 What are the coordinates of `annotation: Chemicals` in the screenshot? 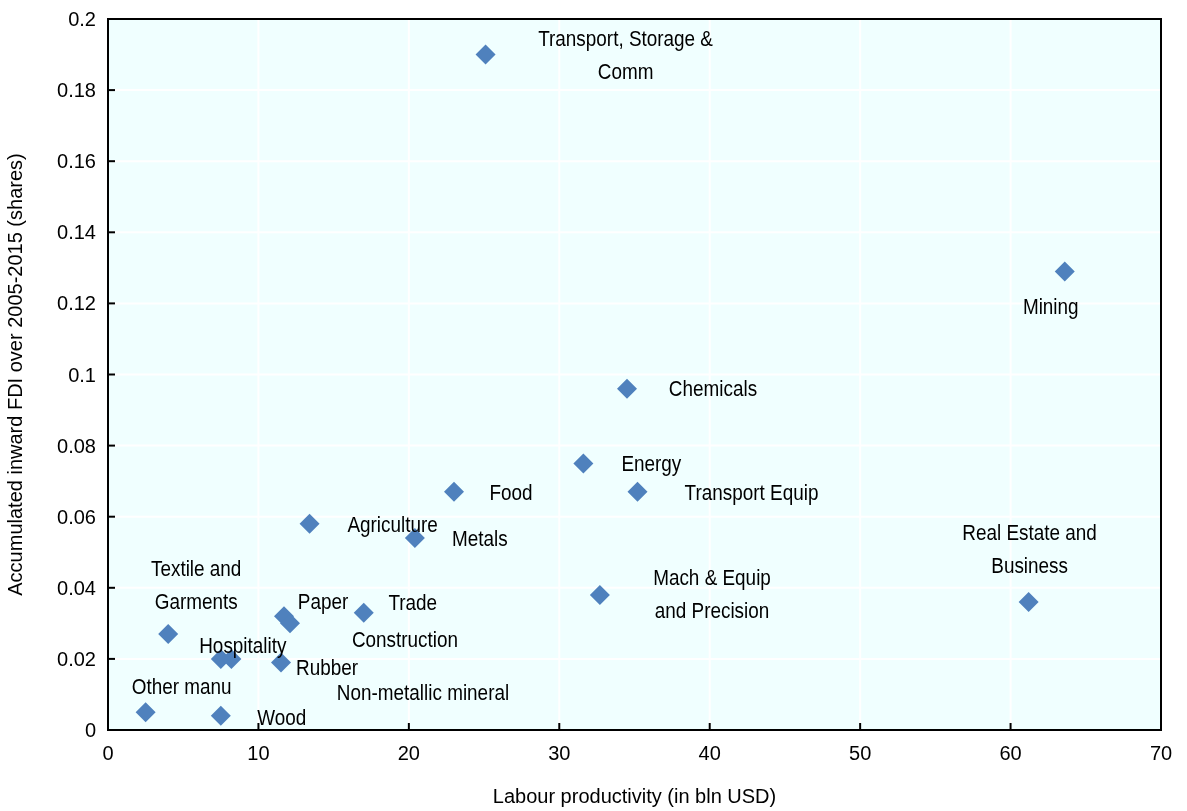 It's located at (713, 388).